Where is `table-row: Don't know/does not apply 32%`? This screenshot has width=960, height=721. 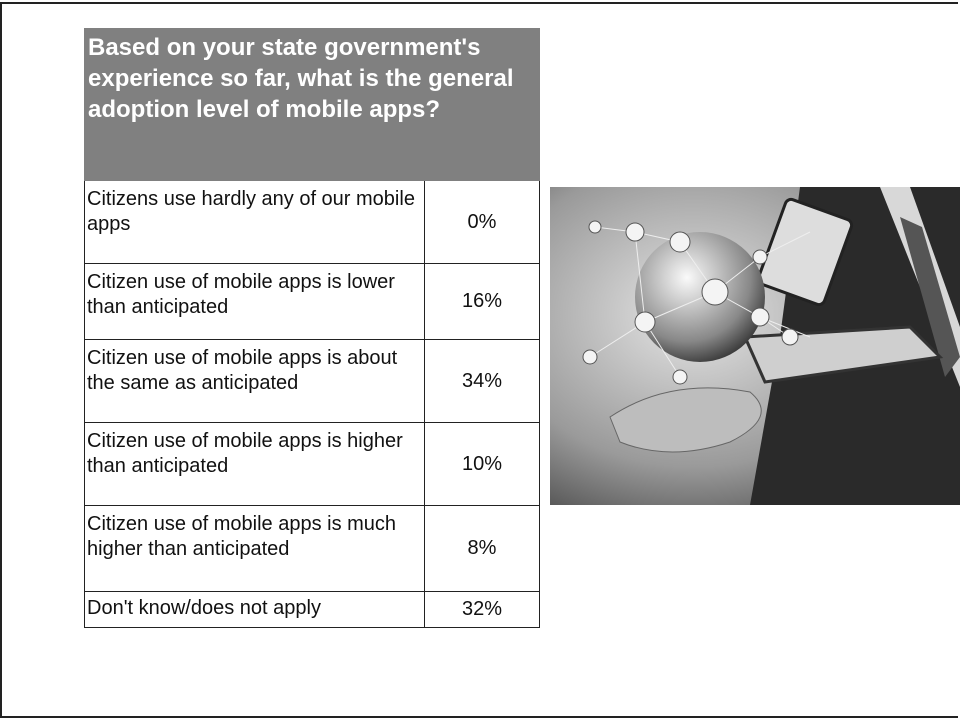 table-row: Don't know/does not apply 32% is located at coordinates (312, 610).